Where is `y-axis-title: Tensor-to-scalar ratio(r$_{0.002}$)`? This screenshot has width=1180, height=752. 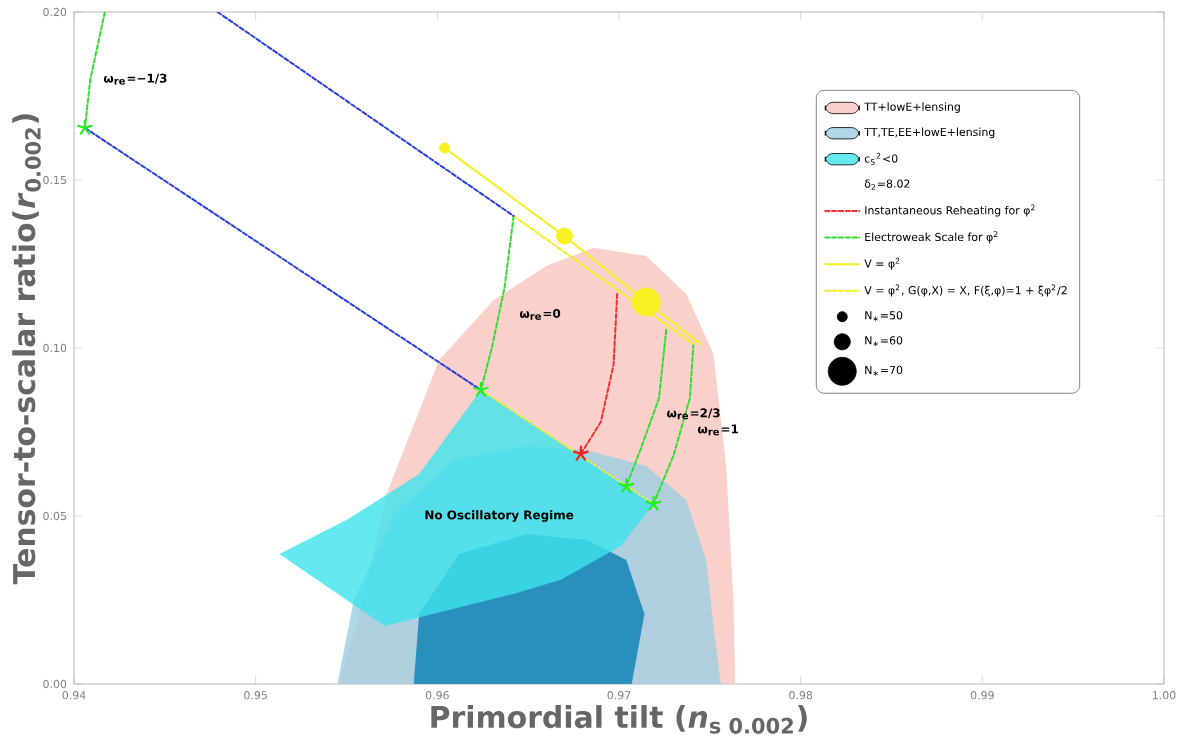
y-axis-title: Tensor-to-scalar ratio(r$_{0.002}$) is located at coordinates (26, 349).